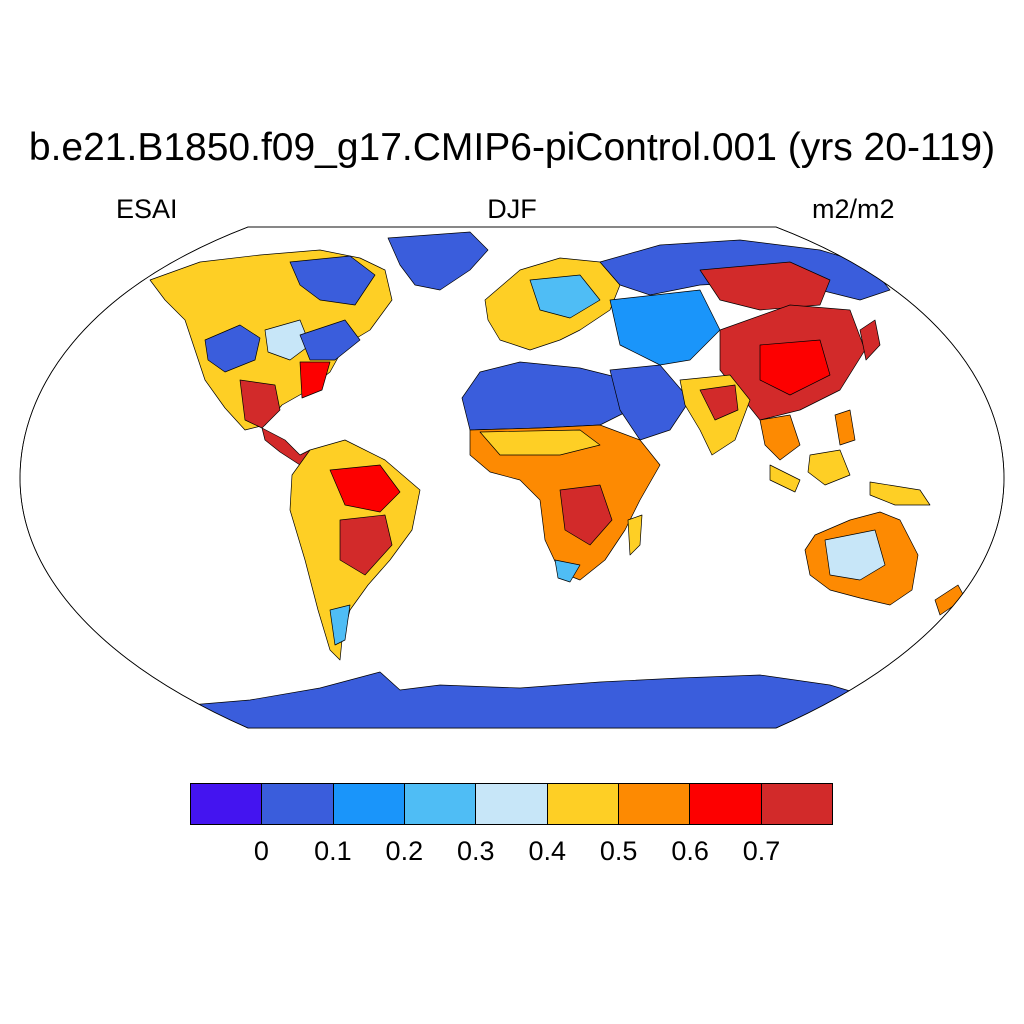  I want to click on new-guinea, so click(900, 493).